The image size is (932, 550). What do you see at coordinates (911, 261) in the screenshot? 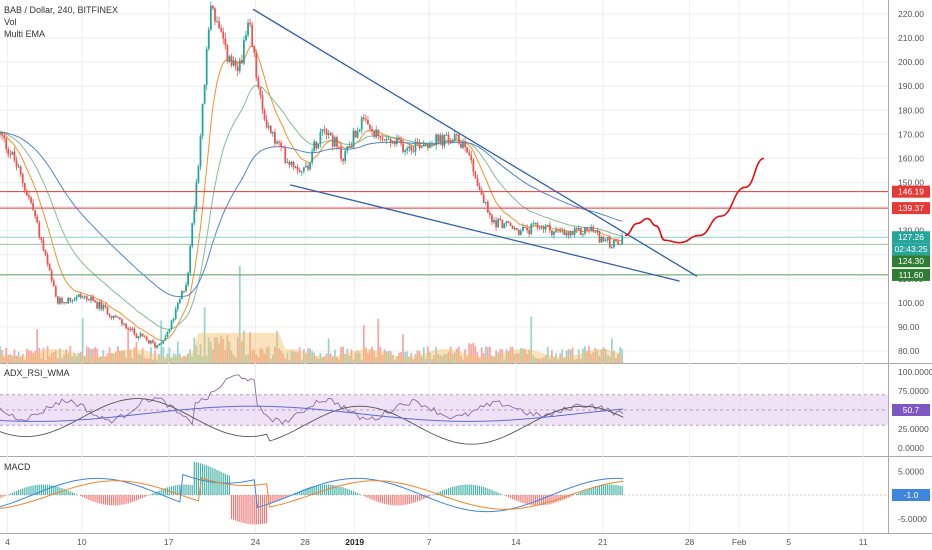
I see `badge-124: 124.30` at bounding box center [911, 261].